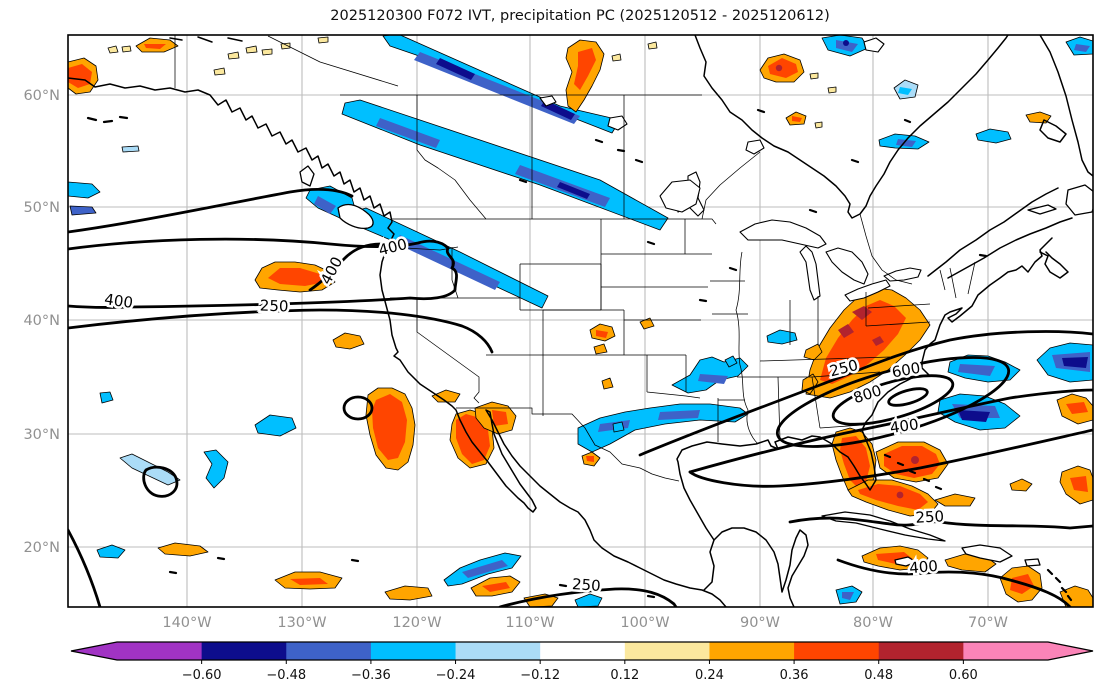  I want to click on lat-tick-label: 20°N, so click(41, 548).